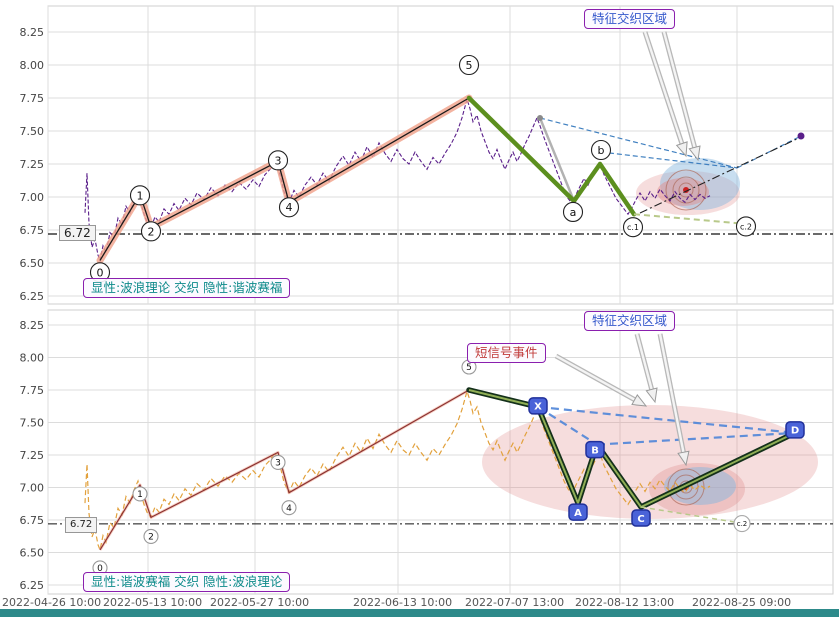 Image resolution: width=839 pixels, height=617 pixels. I want to click on ref-price-badge-bottom: 6.72, so click(81, 525).